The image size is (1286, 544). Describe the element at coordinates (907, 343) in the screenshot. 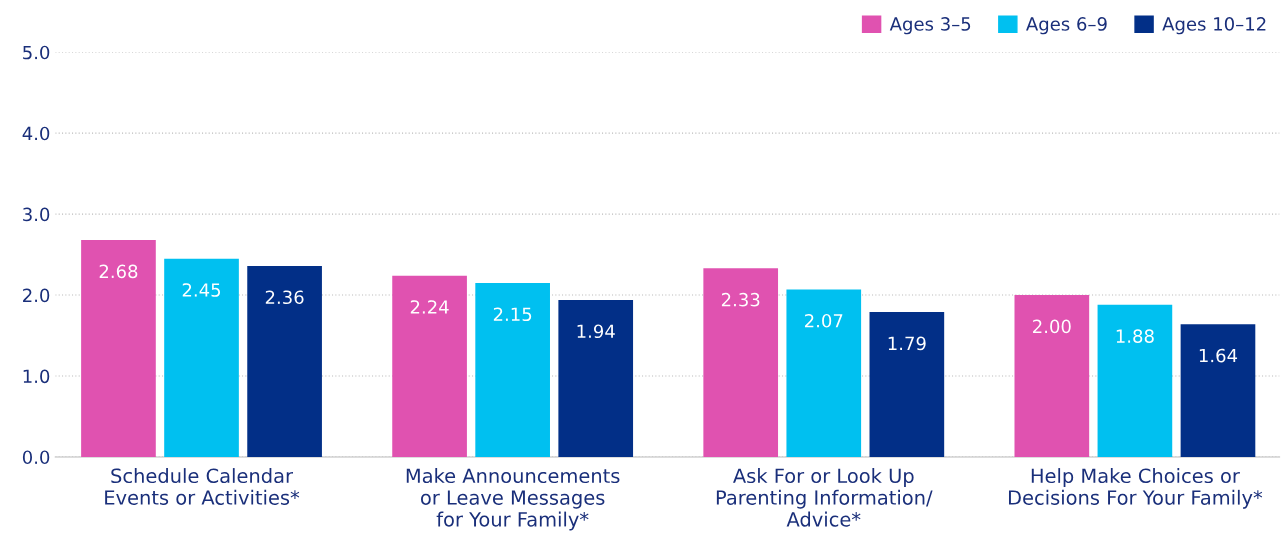

I see `data-label: 1.79` at that location.